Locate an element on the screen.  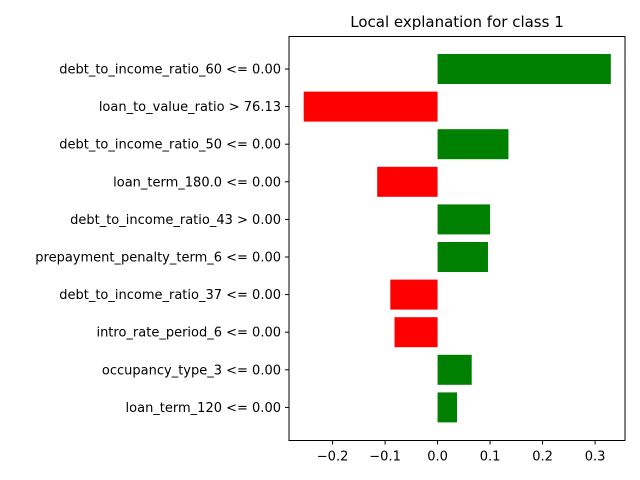
x-tick-label: 0.0 is located at coordinates (437, 457).